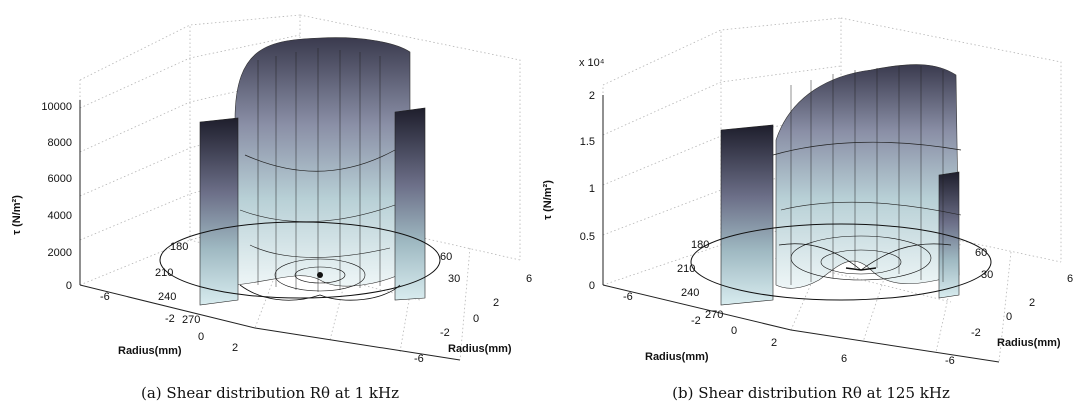 This screenshot has height=408, width=1082. Describe the element at coordinates (69, 286) in the screenshot. I see `chart-a-z-tick: 0` at that location.